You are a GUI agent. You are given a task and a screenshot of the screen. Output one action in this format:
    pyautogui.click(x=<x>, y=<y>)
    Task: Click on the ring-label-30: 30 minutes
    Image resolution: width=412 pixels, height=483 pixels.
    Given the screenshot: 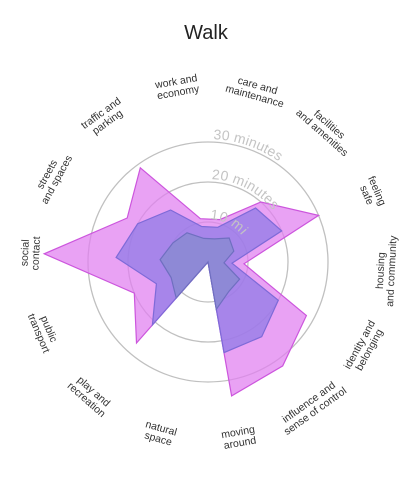 What is the action you would take?
    pyautogui.click(x=249, y=145)
    